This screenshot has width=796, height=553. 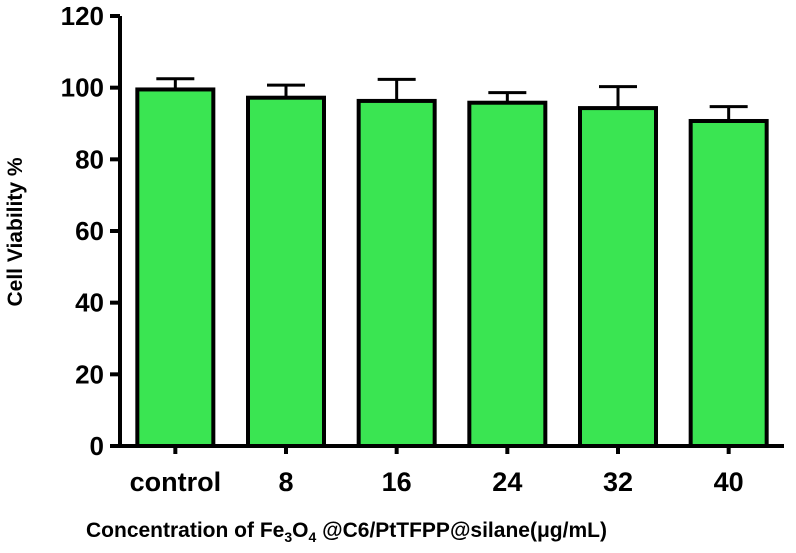 I want to click on x-axis-title-mid: O, so click(x=300, y=530).